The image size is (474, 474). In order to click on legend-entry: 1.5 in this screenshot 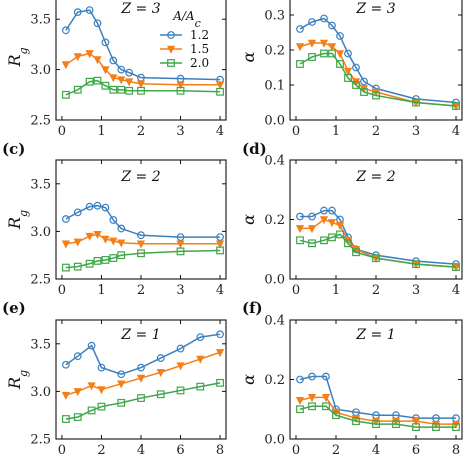, I will do `click(199, 49)`.